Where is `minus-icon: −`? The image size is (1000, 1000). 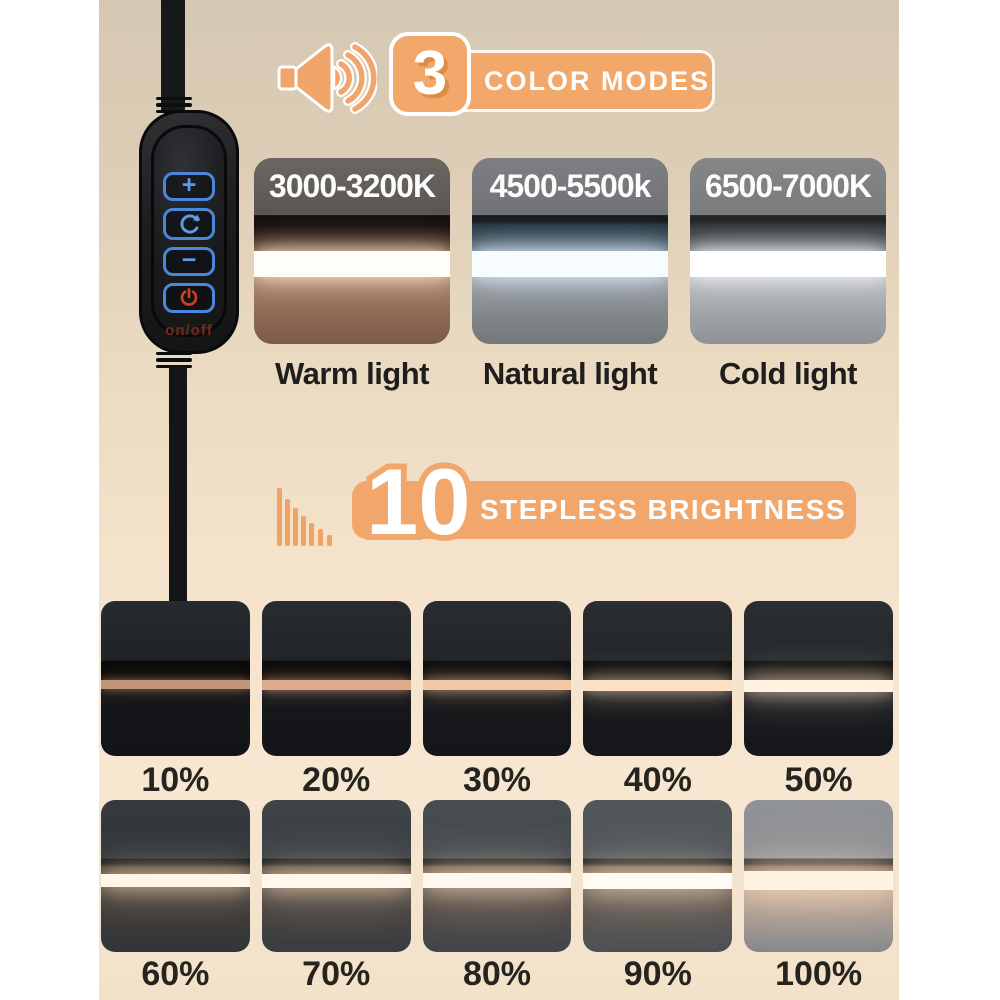 minus-icon: − is located at coordinates (189, 260).